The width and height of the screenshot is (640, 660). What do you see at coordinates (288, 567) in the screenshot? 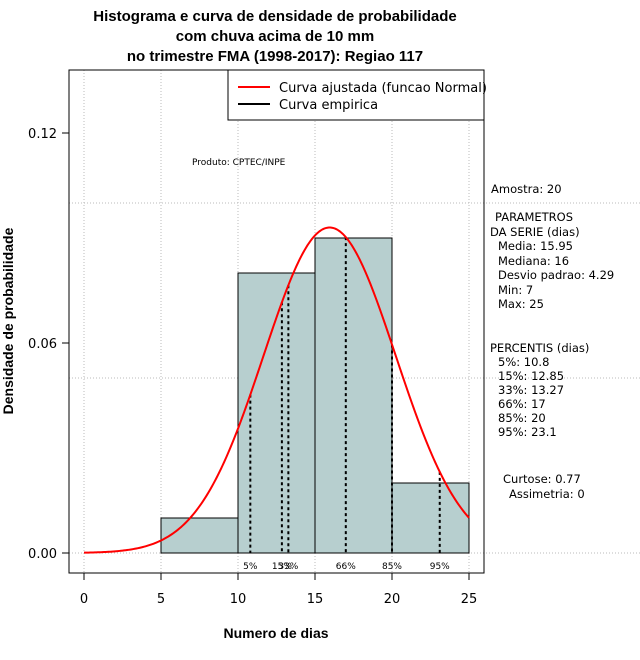
I see `percentile-label: 33%` at bounding box center [288, 567].